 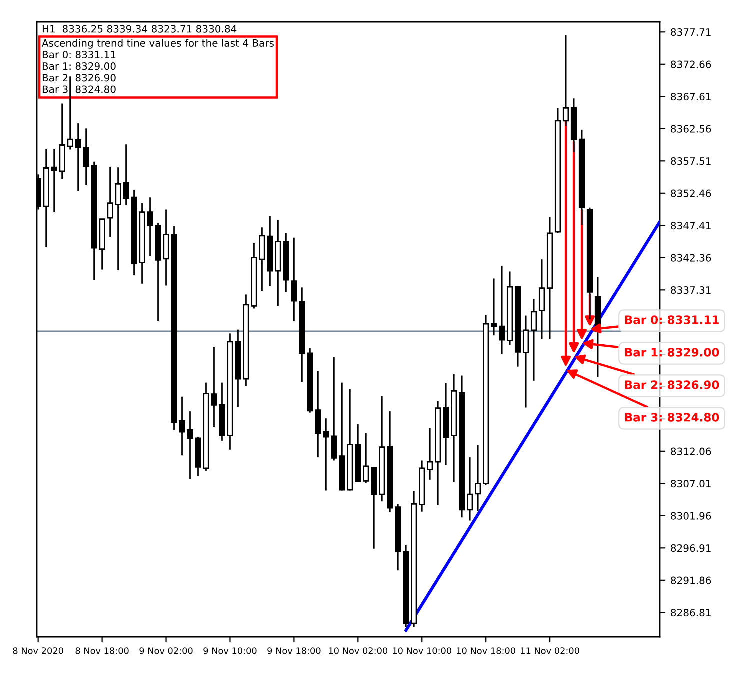 I want to click on x-tick-label: 10 Nov 10:00, so click(x=422, y=651).